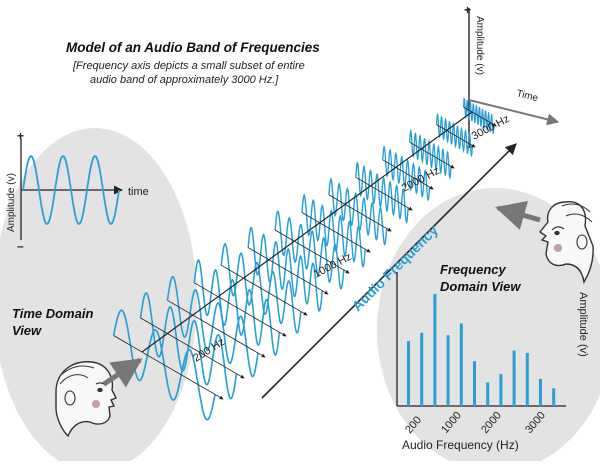 This screenshot has height=466, width=600. Describe the element at coordinates (11, 202) in the screenshot. I see `td-amplitude-label: Amplitude (v)` at that location.